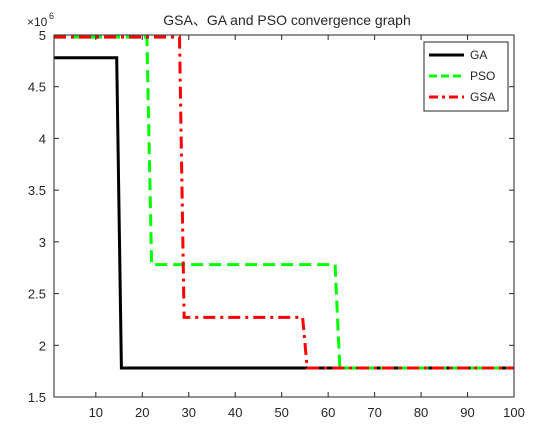 The height and width of the screenshot is (447, 550). I want to click on x-tick-label: 100, so click(514, 412).